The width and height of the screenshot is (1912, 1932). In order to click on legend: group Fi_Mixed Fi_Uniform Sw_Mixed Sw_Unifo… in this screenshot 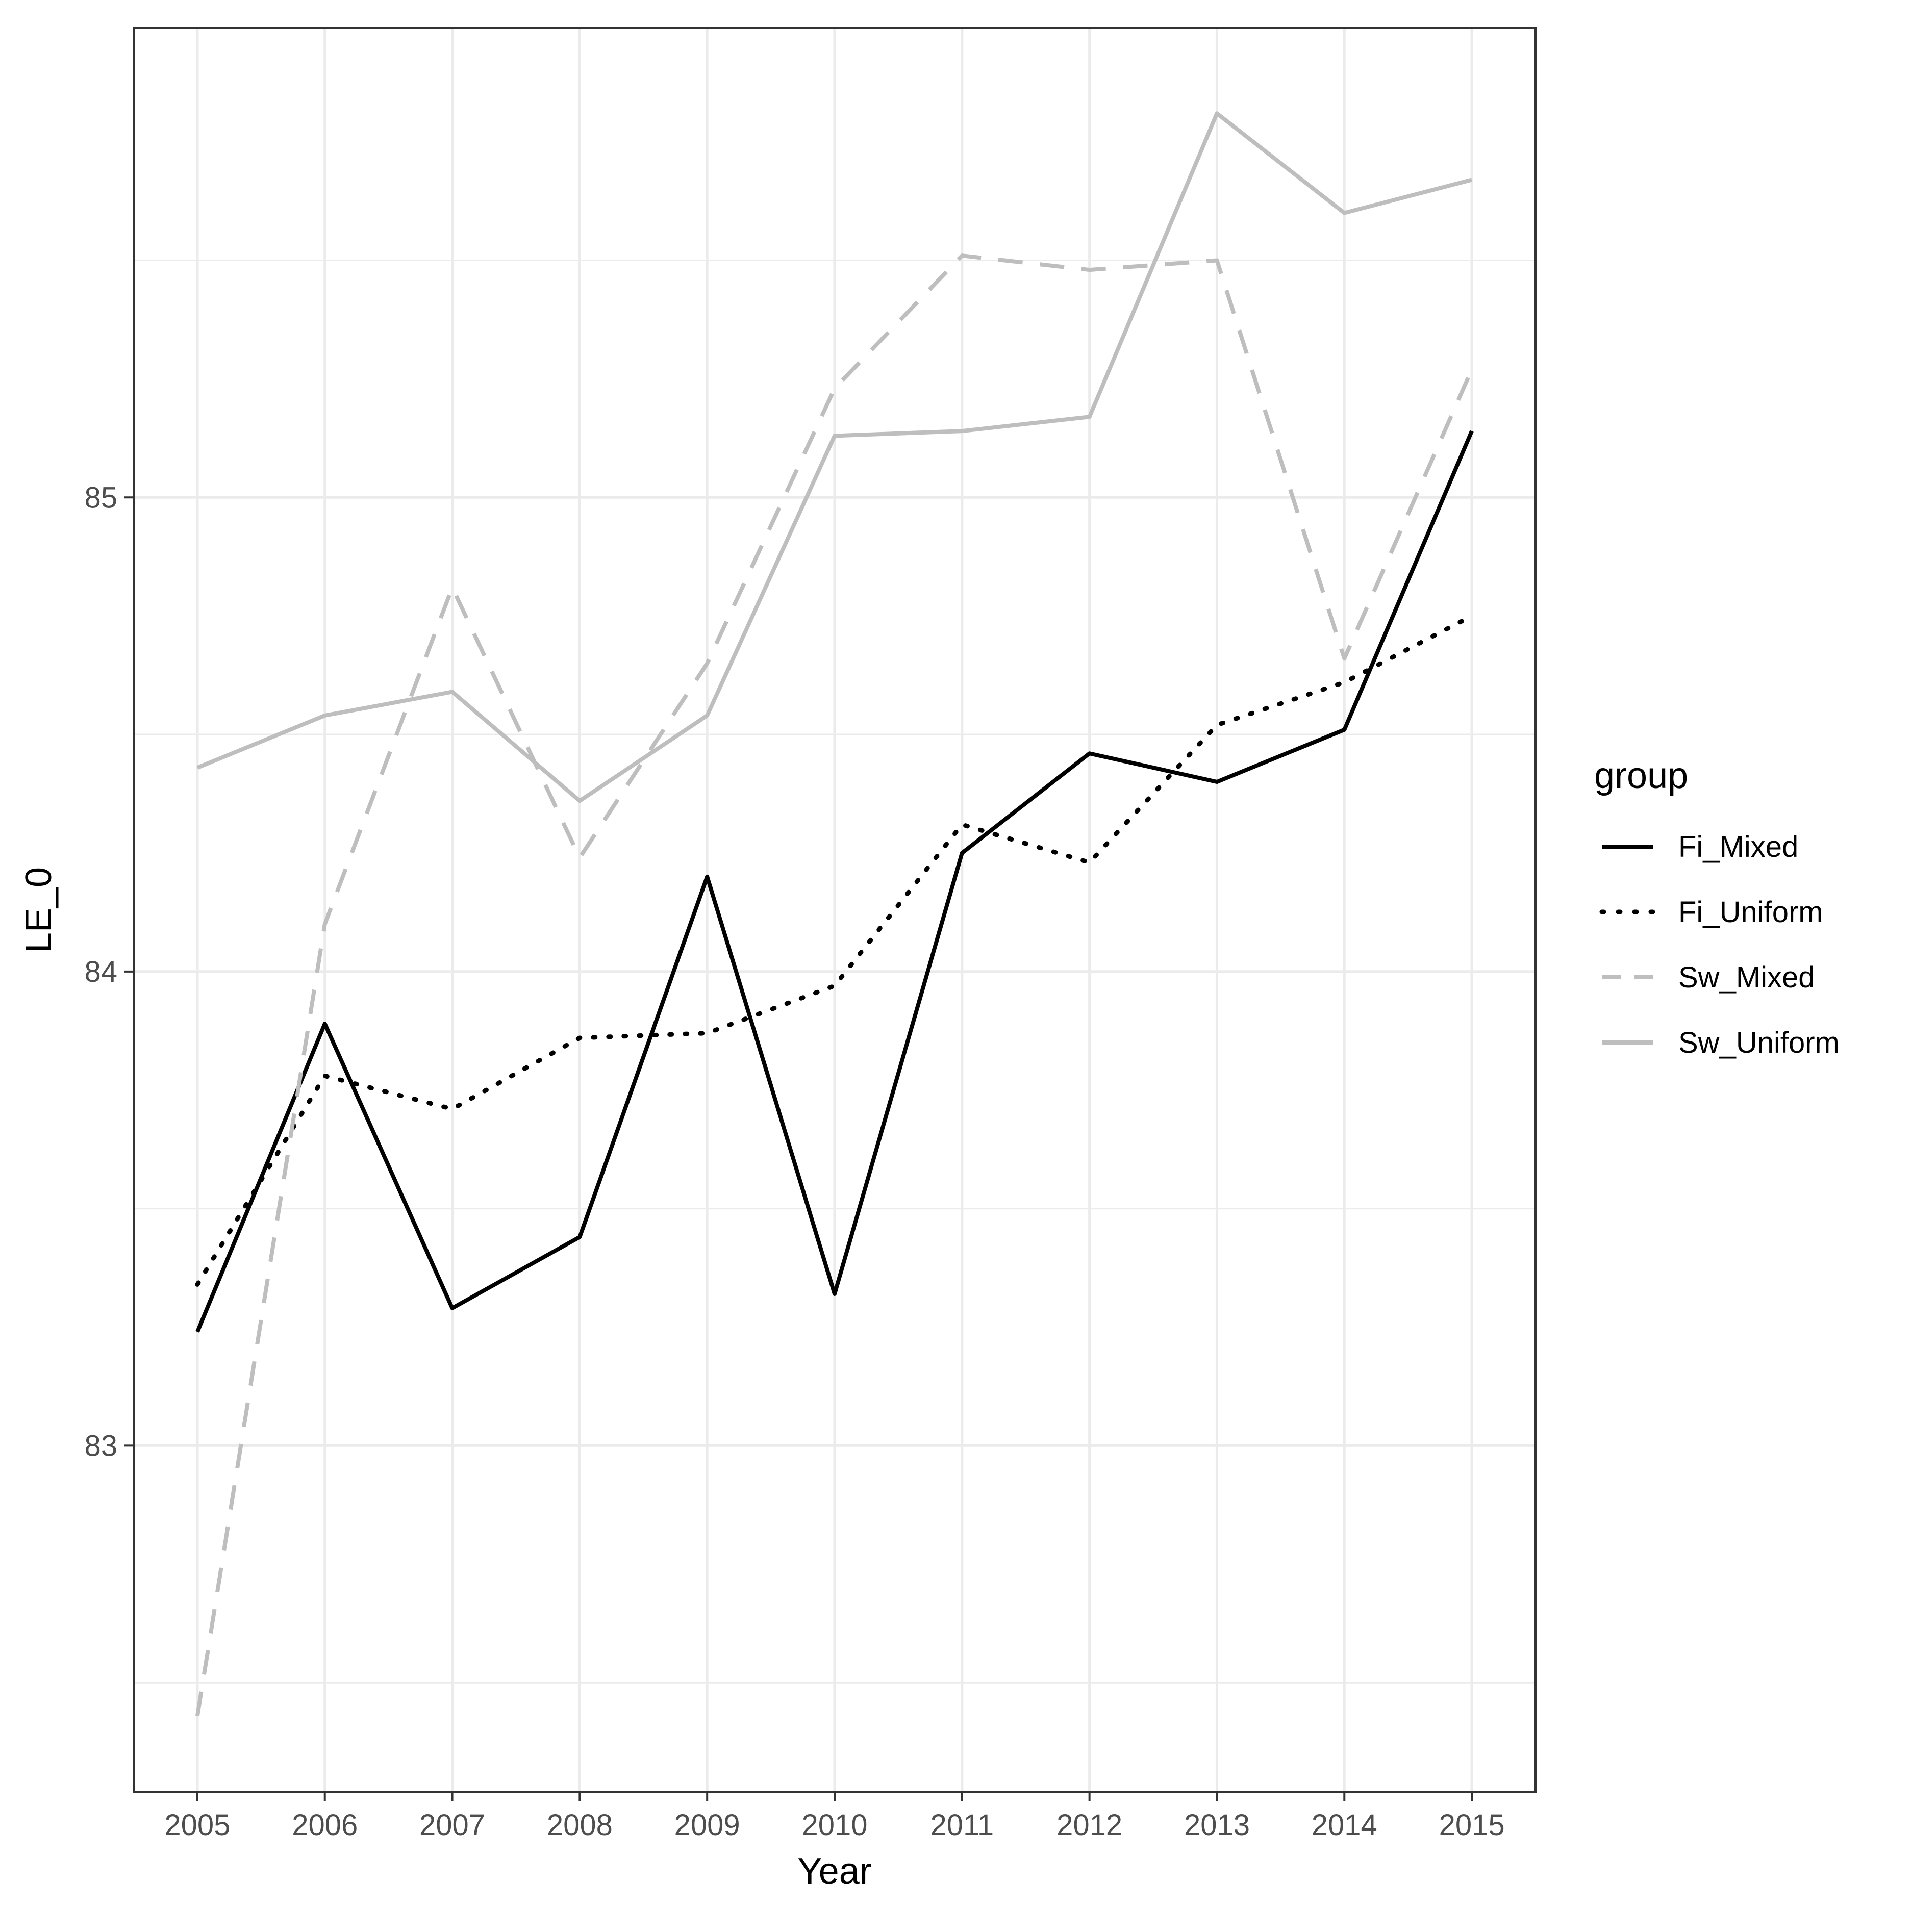, I will do `click(1717, 907)`.